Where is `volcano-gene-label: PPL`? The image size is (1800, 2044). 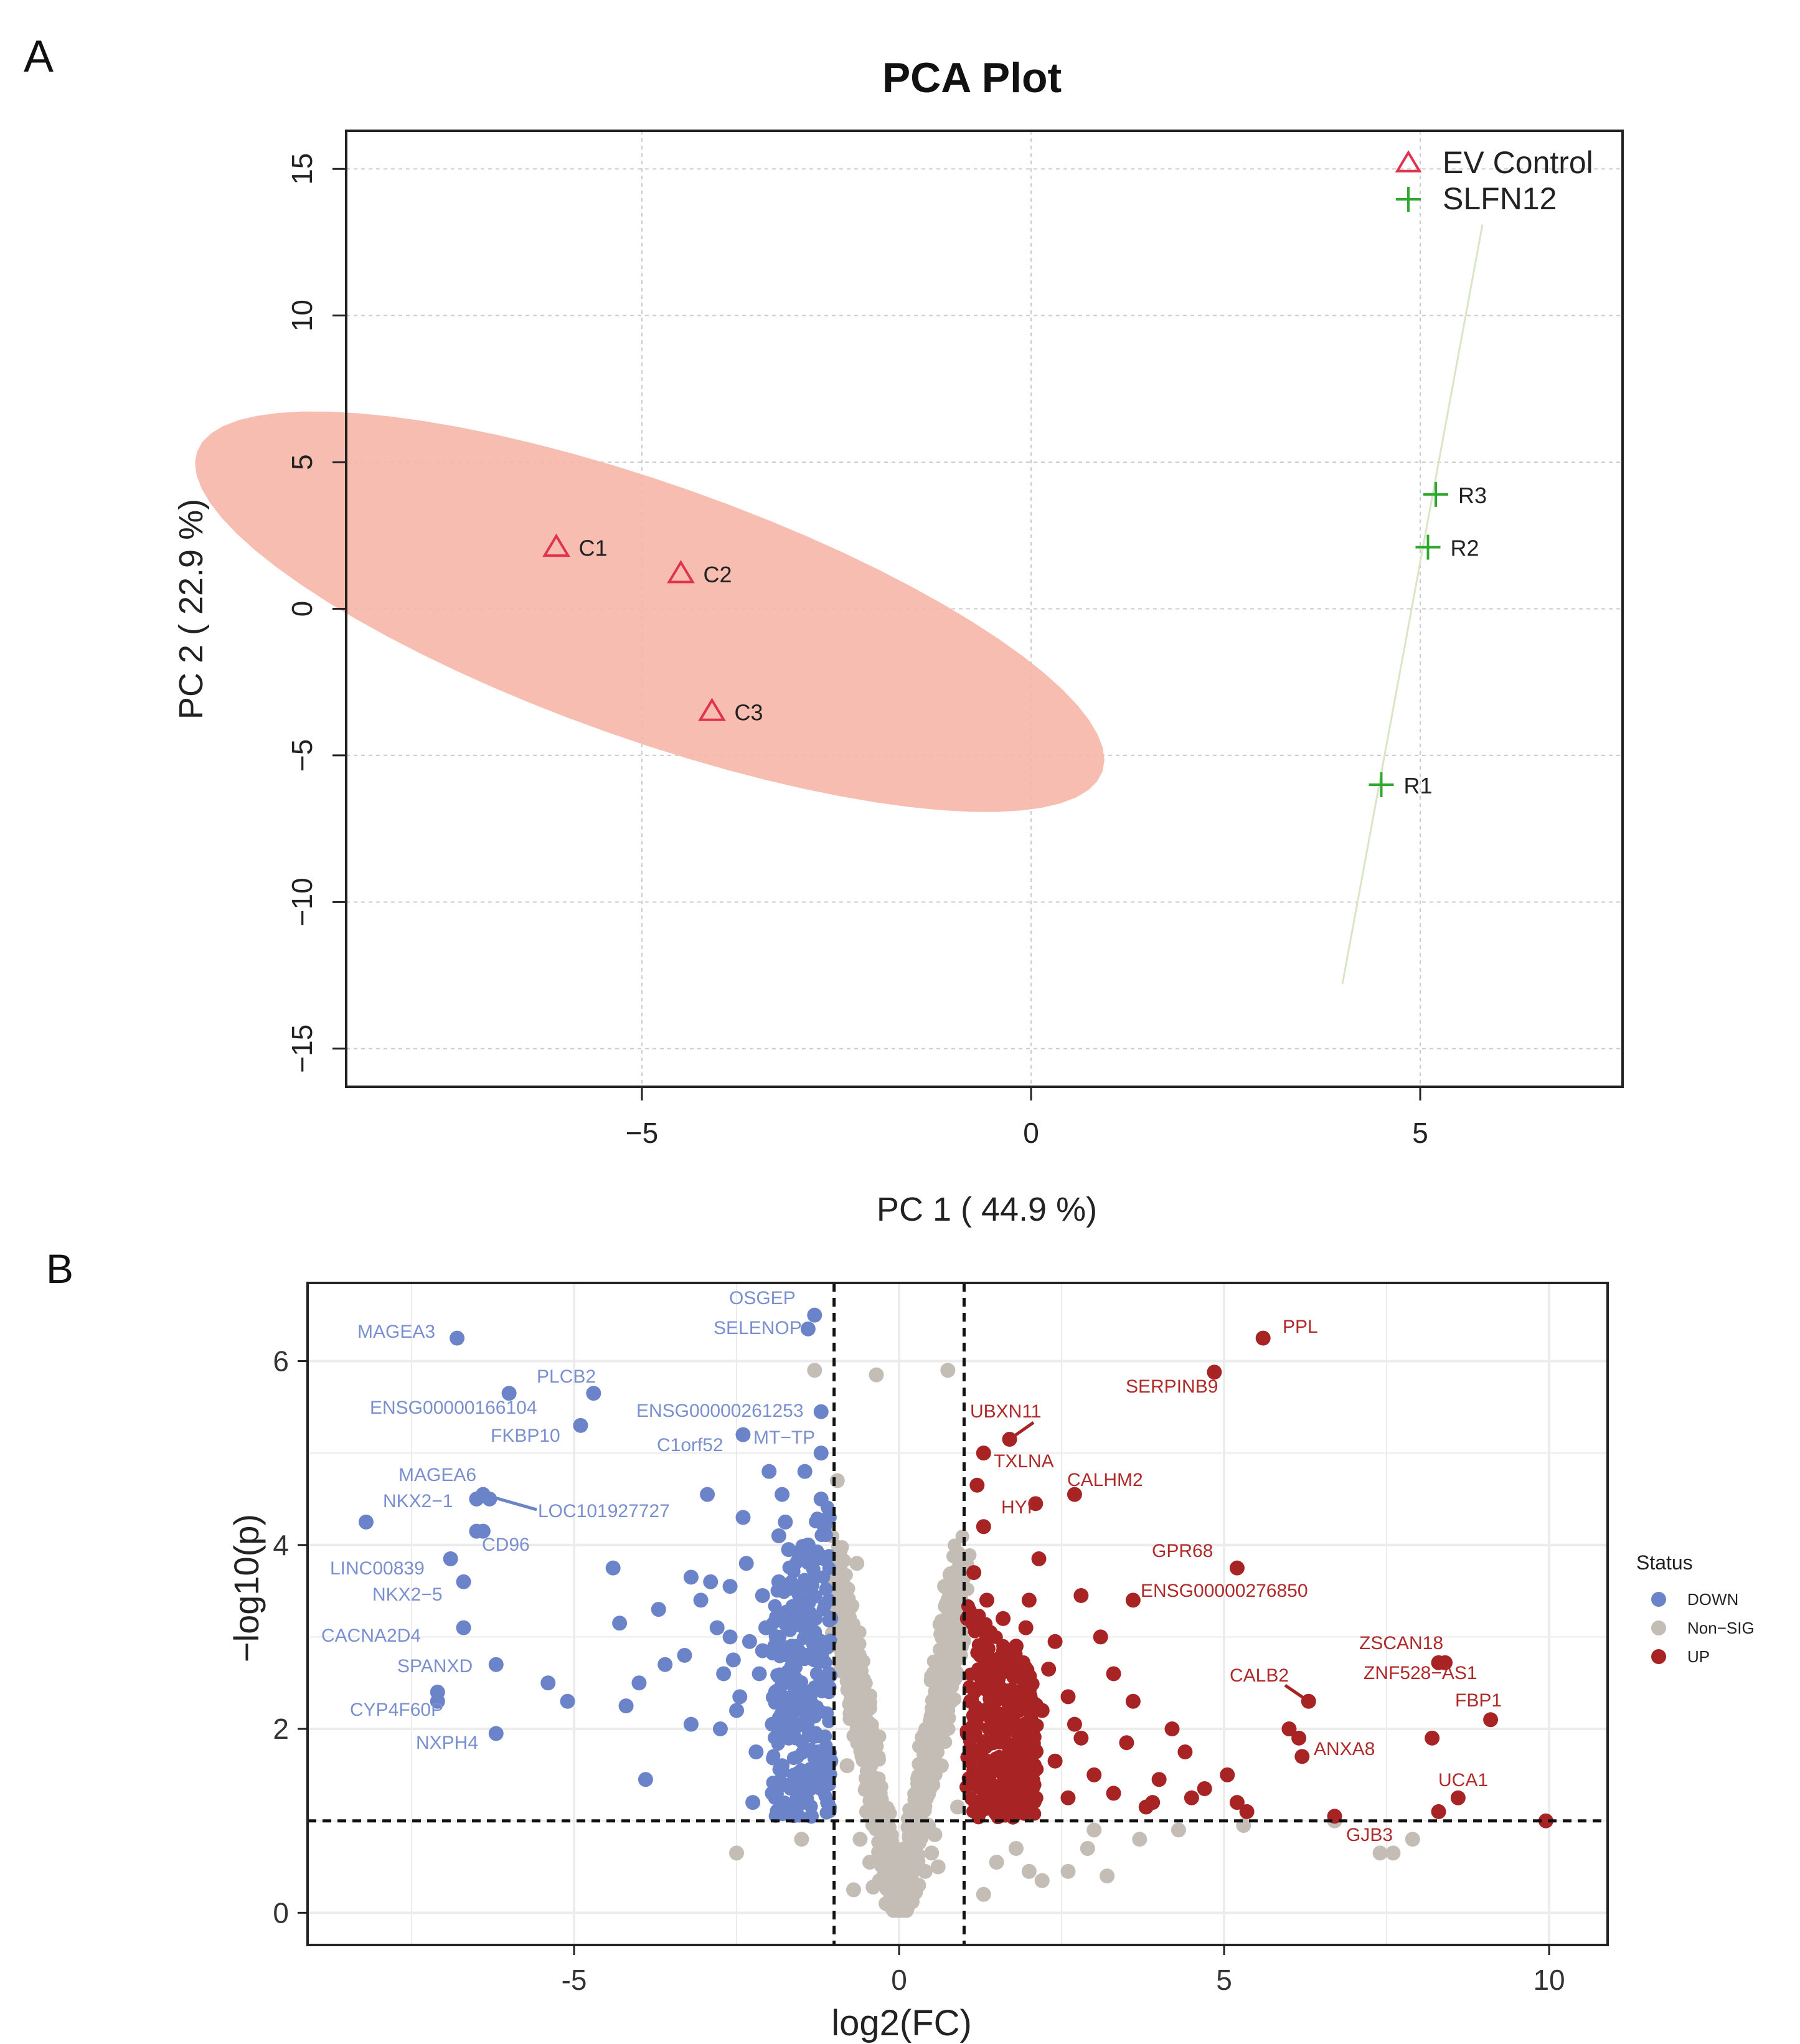
volcano-gene-label: PPL is located at coordinates (1300, 1327).